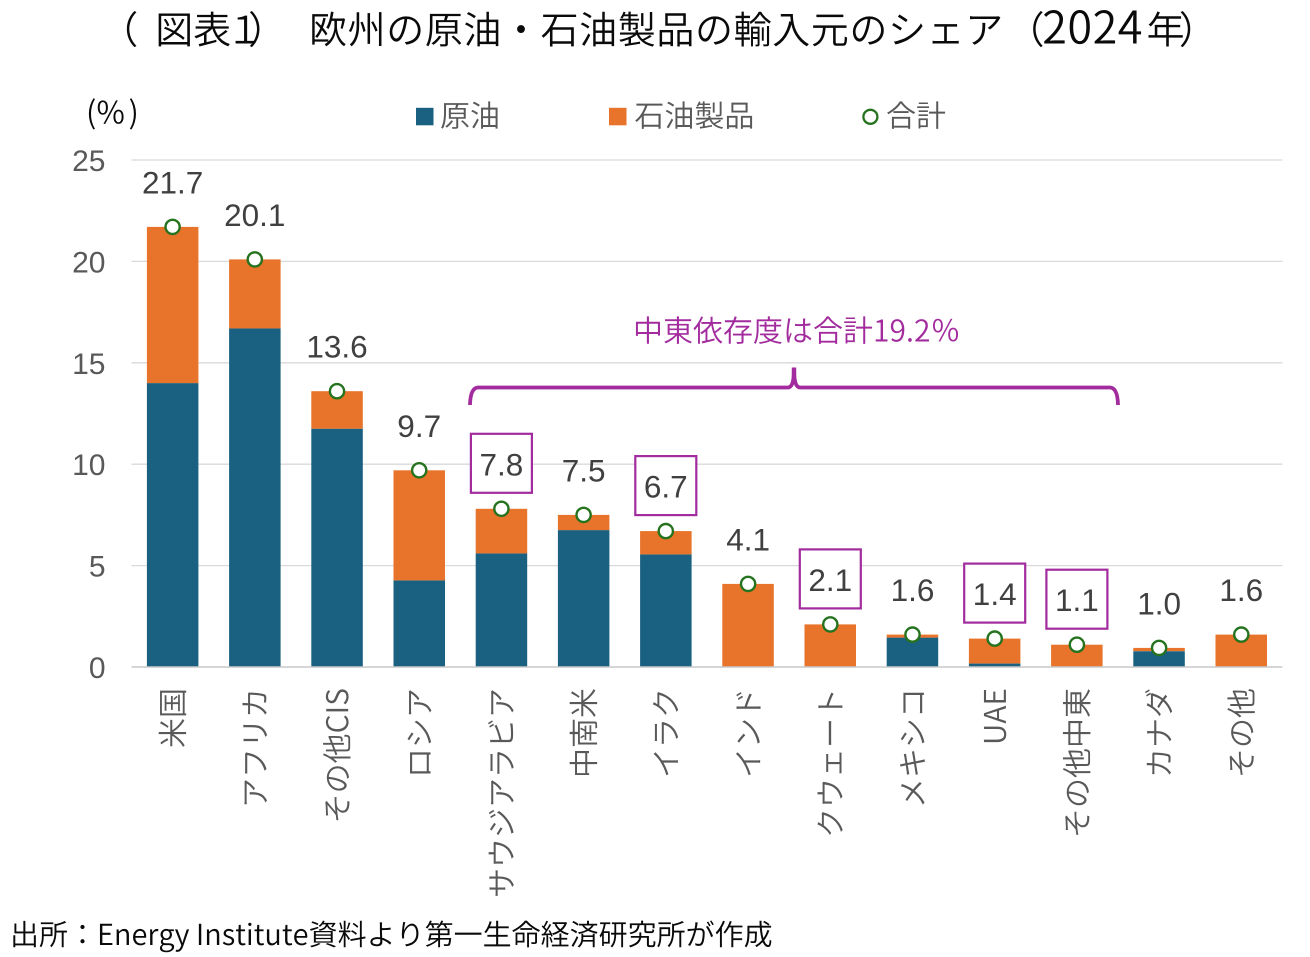 The height and width of the screenshot is (957, 1310). I want to click on svg-text: 0, so click(97, 668).